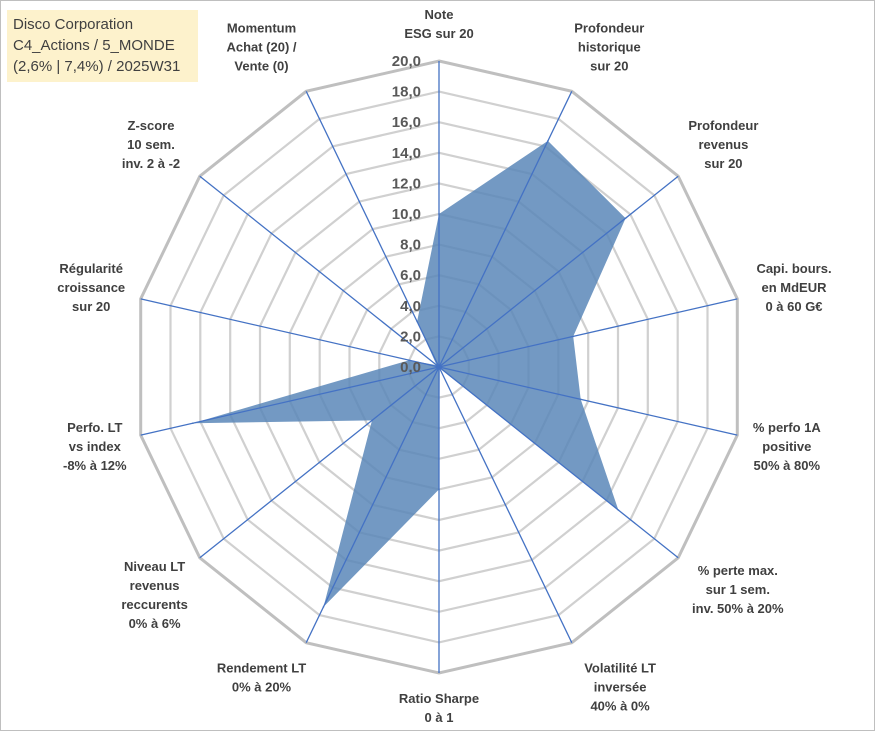 The height and width of the screenshot is (731, 875). I want to click on radial-tick-labels: 0,0 2,0 4,0 6,0 8,0 10,0 12,0 14,0 16,0 18,0 20,0, so click(406, 214).